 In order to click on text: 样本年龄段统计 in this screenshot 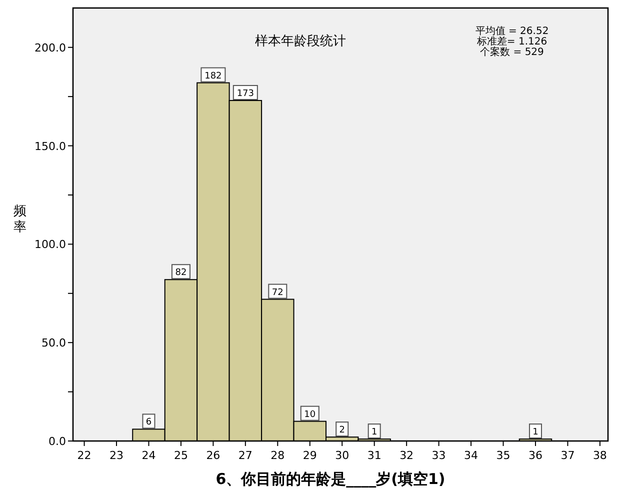, I will do `click(300, 41)`.